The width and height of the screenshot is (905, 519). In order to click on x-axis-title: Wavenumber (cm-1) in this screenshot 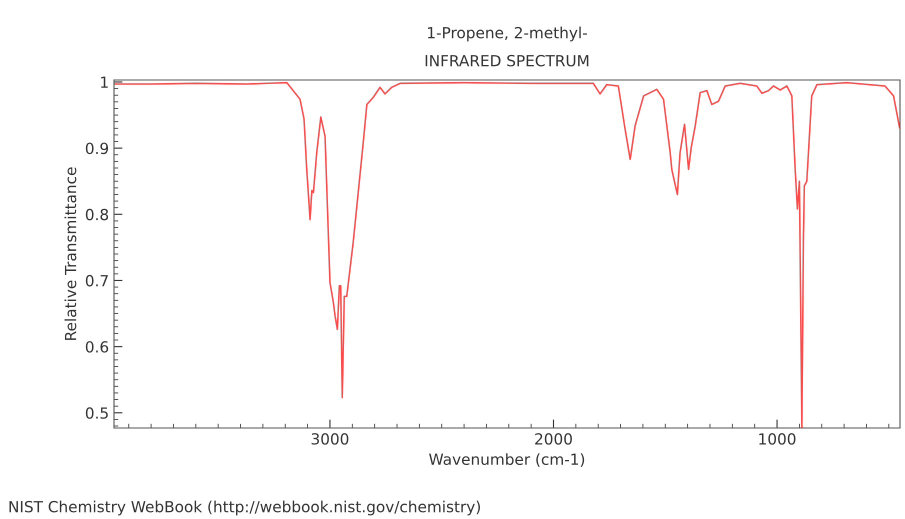, I will do `click(506, 460)`.